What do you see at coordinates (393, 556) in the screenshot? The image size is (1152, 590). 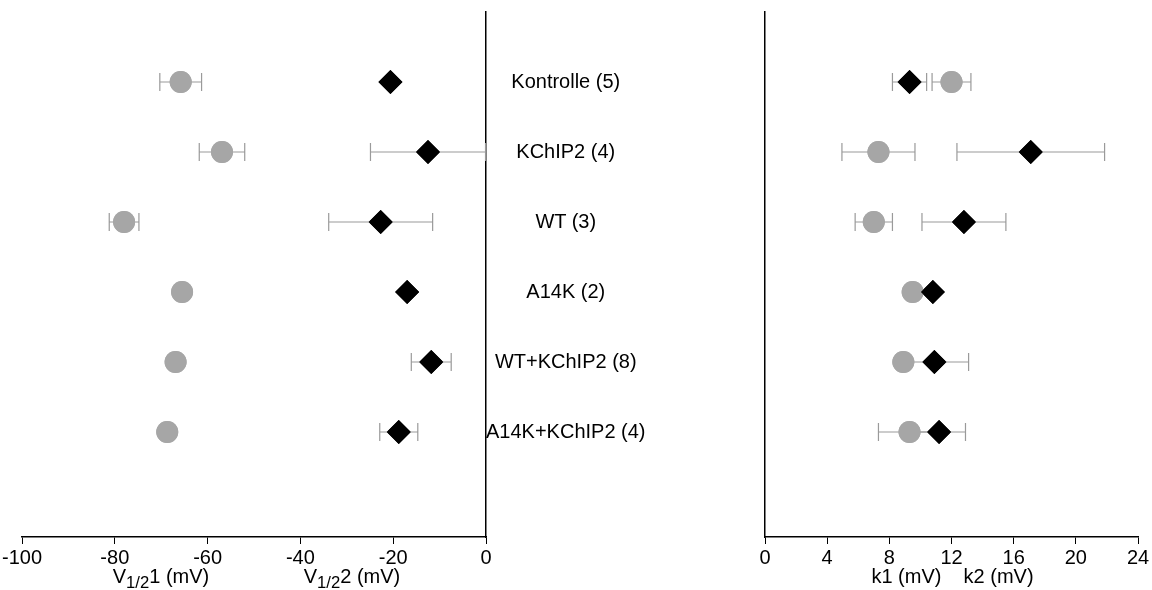 I see `x-tick-label: -20` at bounding box center [393, 556].